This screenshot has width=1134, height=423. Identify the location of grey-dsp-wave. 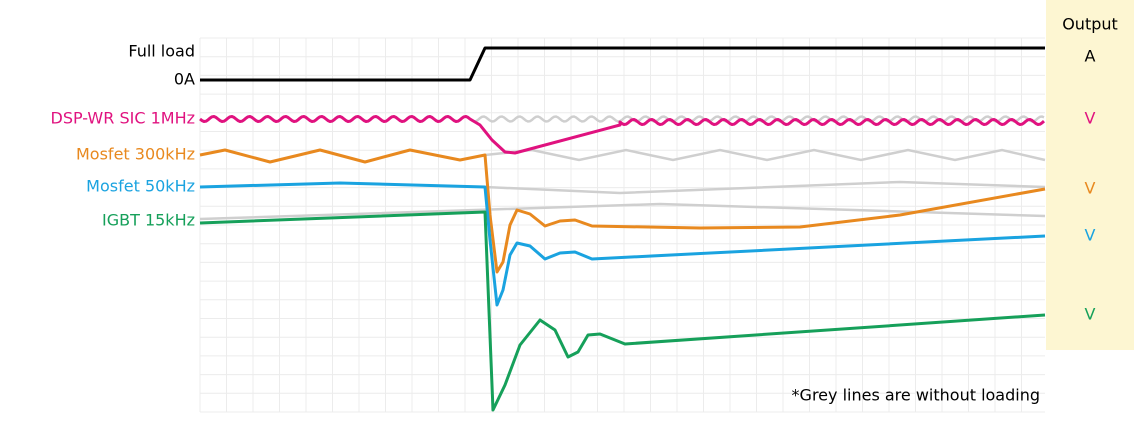
(757, 119).